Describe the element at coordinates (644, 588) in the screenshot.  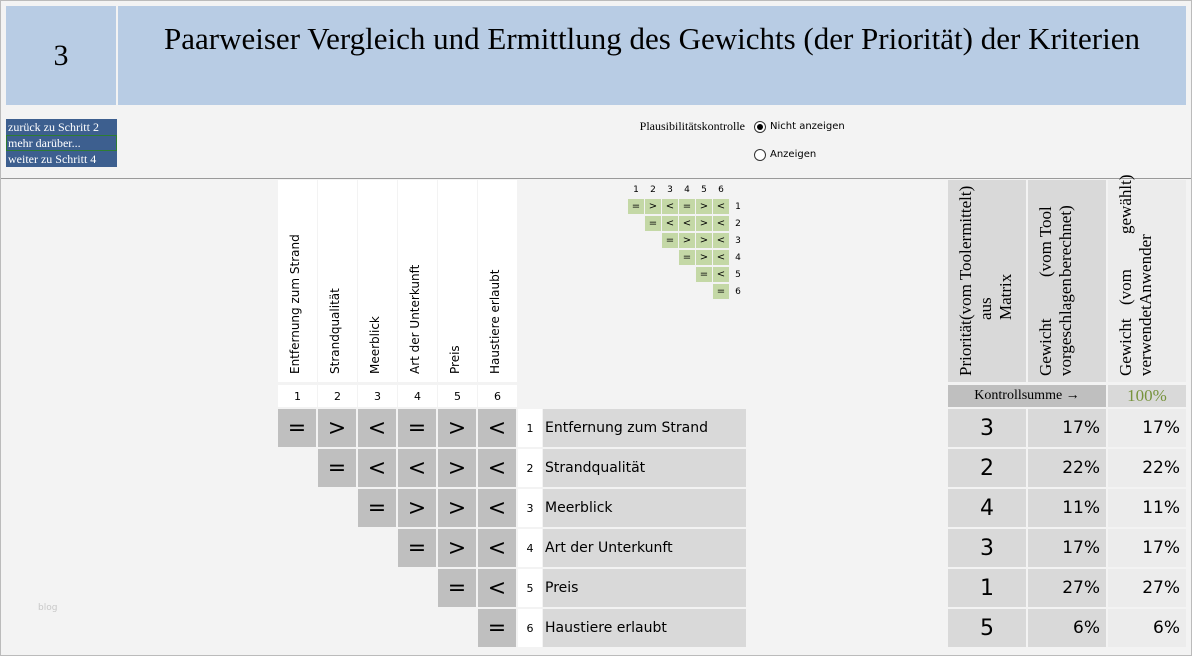
I see `row-label: Preis` at that location.